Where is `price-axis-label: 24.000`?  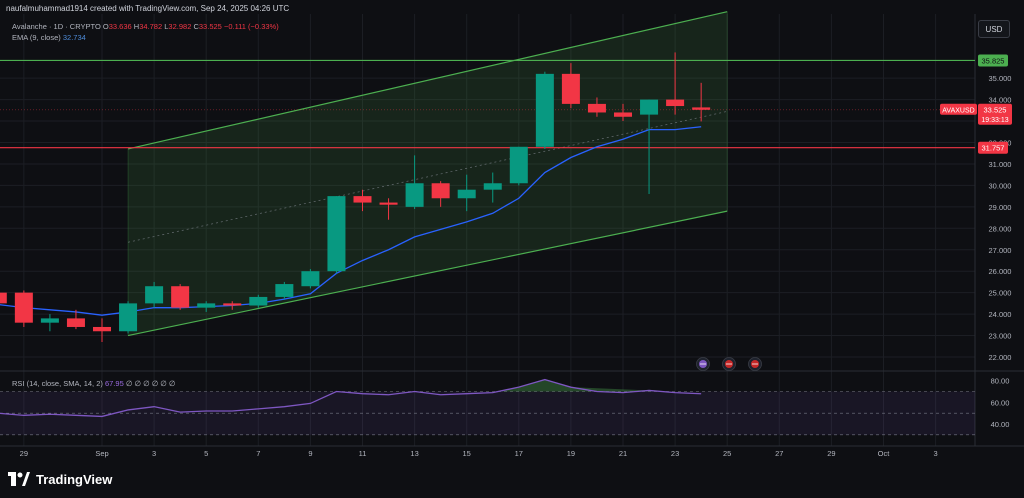
price-axis-label: 24.000 is located at coordinates (1000, 314).